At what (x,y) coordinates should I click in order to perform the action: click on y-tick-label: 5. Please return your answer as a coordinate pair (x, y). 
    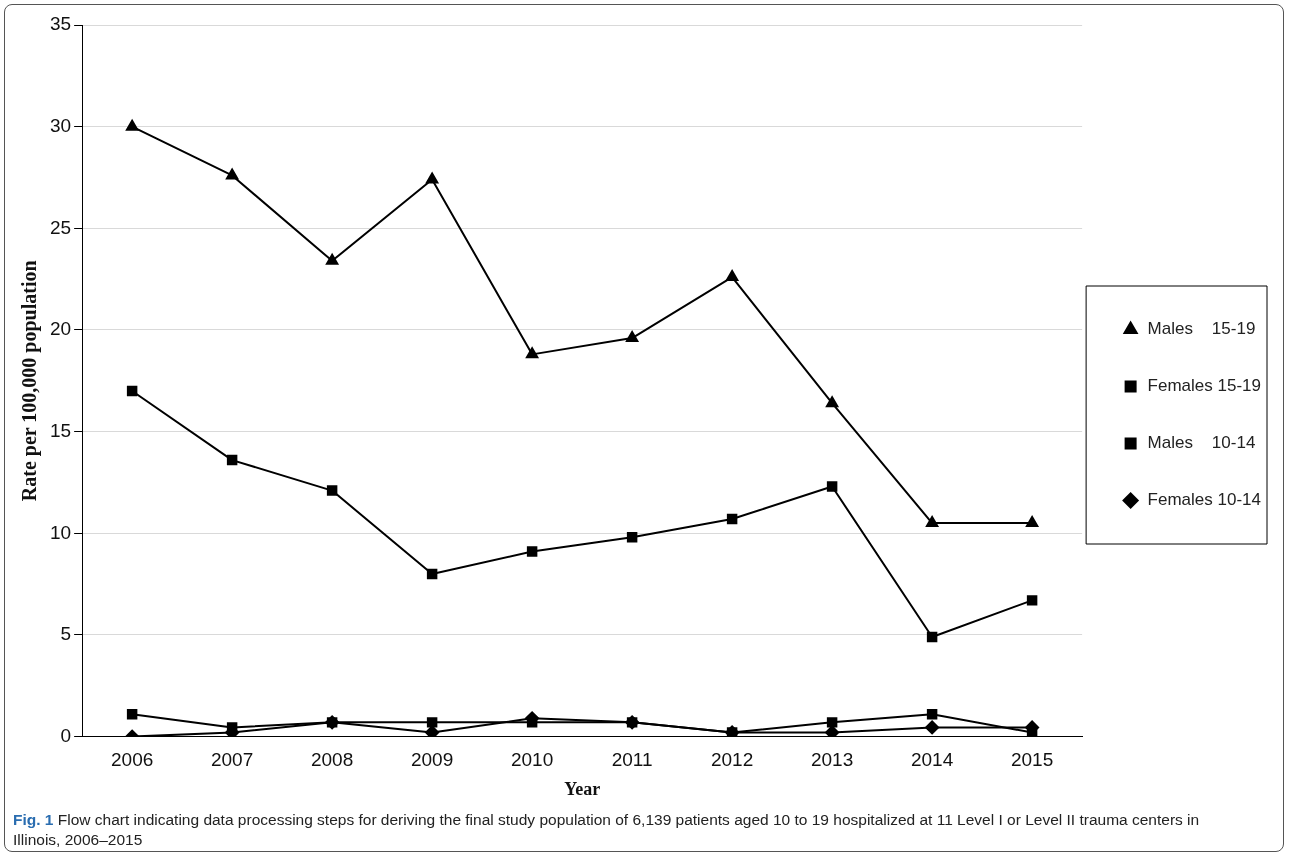
    Looking at the image, I should click on (66, 634).